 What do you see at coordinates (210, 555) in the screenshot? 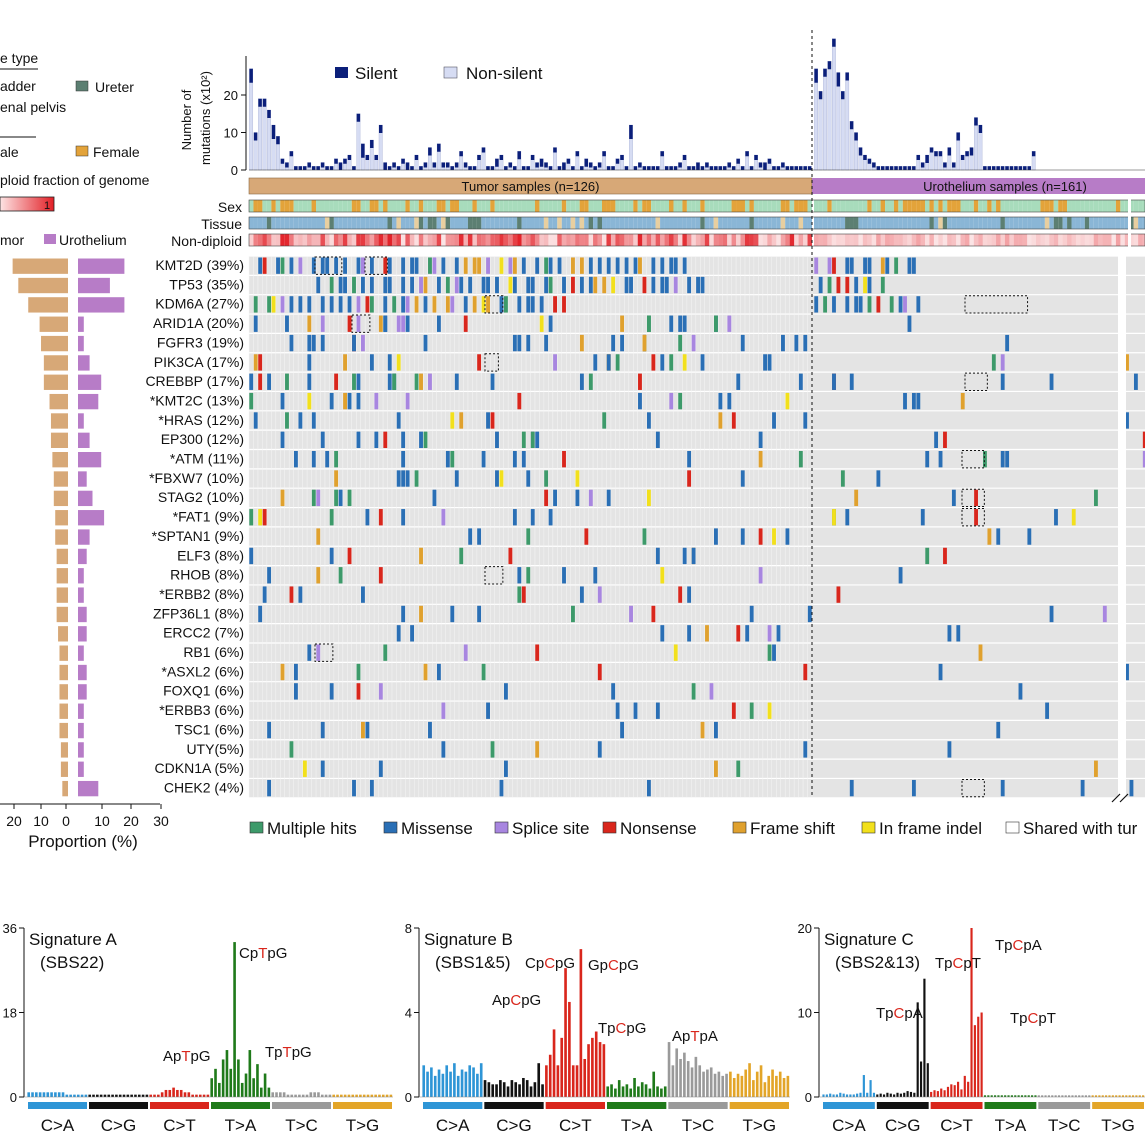
I see `gene-label: ELF3 (8%)` at bounding box center [210, 555].